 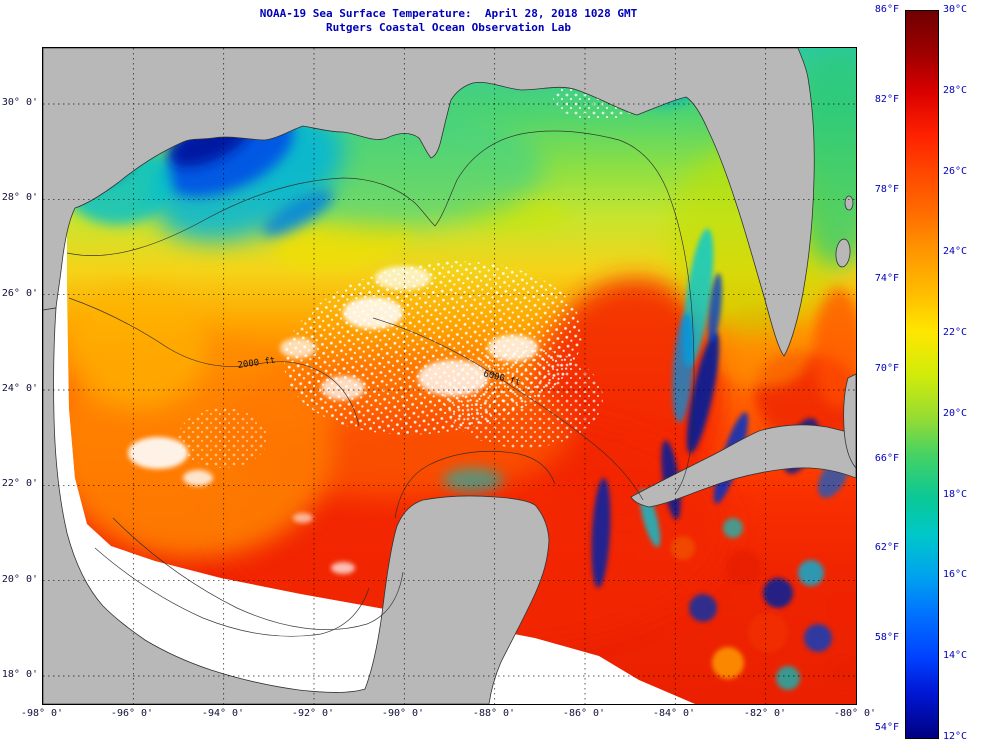 I want to click on map-subtitle: Rutgers Coastal Ocean Observation Lab, so click(x=448, y=27).